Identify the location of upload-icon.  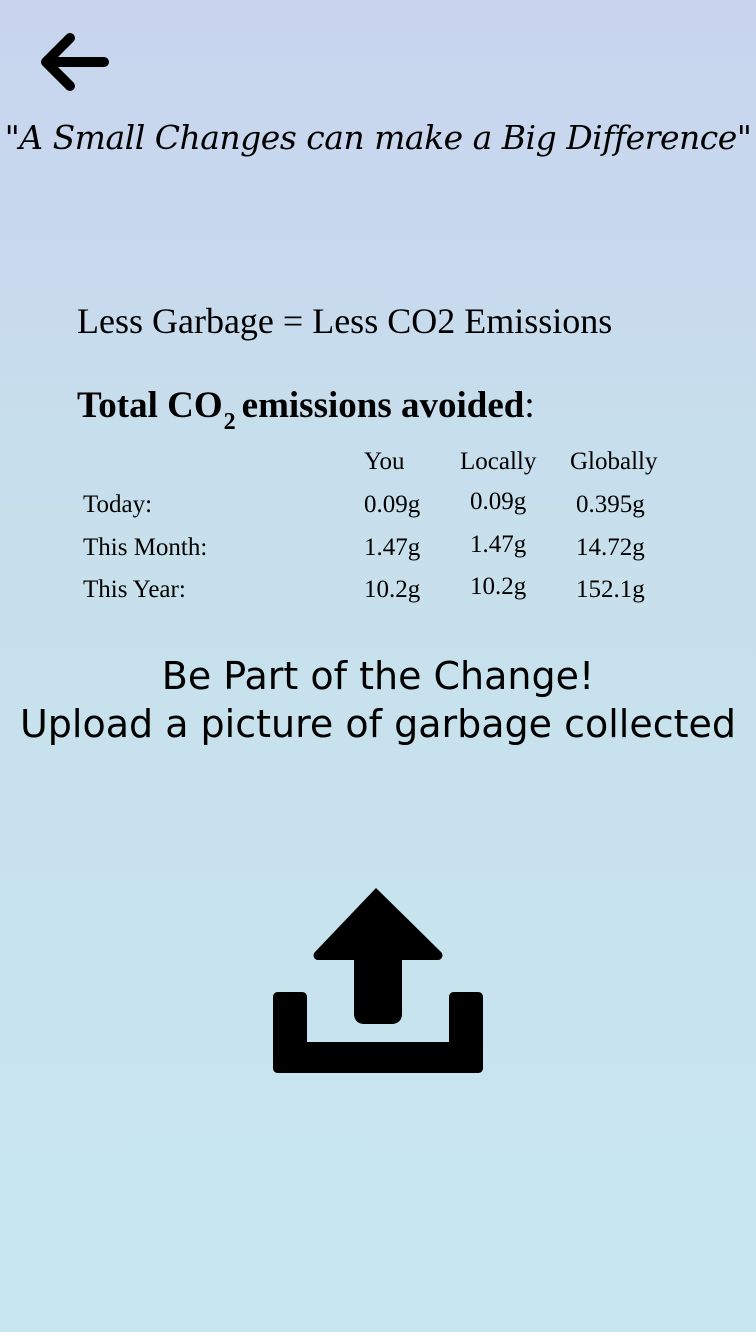
(378, 980).